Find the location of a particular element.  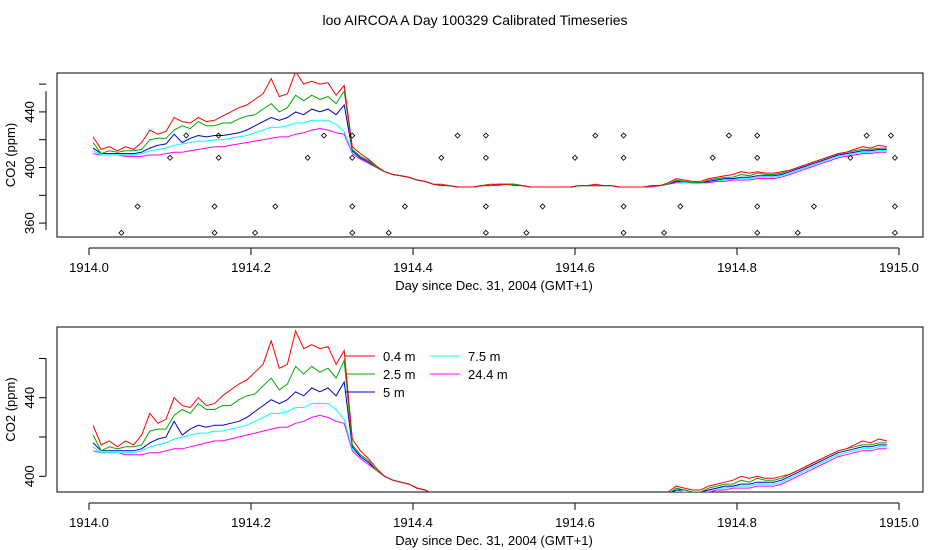

legend-label: 5 m is located at coordinates (394, 392).